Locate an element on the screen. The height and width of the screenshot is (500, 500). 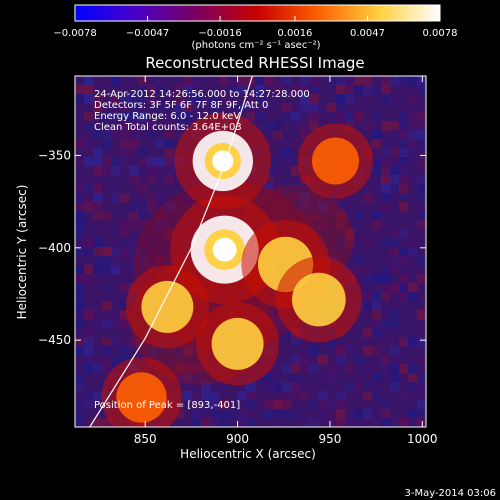
x-axis-label: Heliocentric X (arcsec) is located at coordinates (248, 454).